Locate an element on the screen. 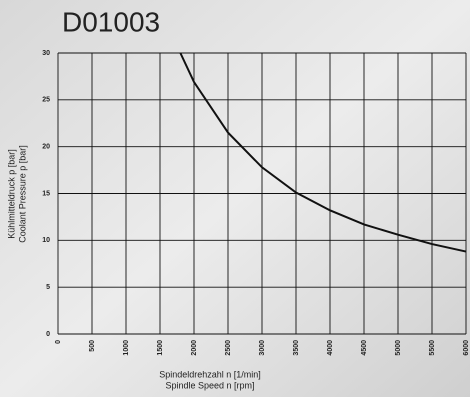 The image size is (470, 397). y-tick-label: 25 is located at coordinates (46, 100).